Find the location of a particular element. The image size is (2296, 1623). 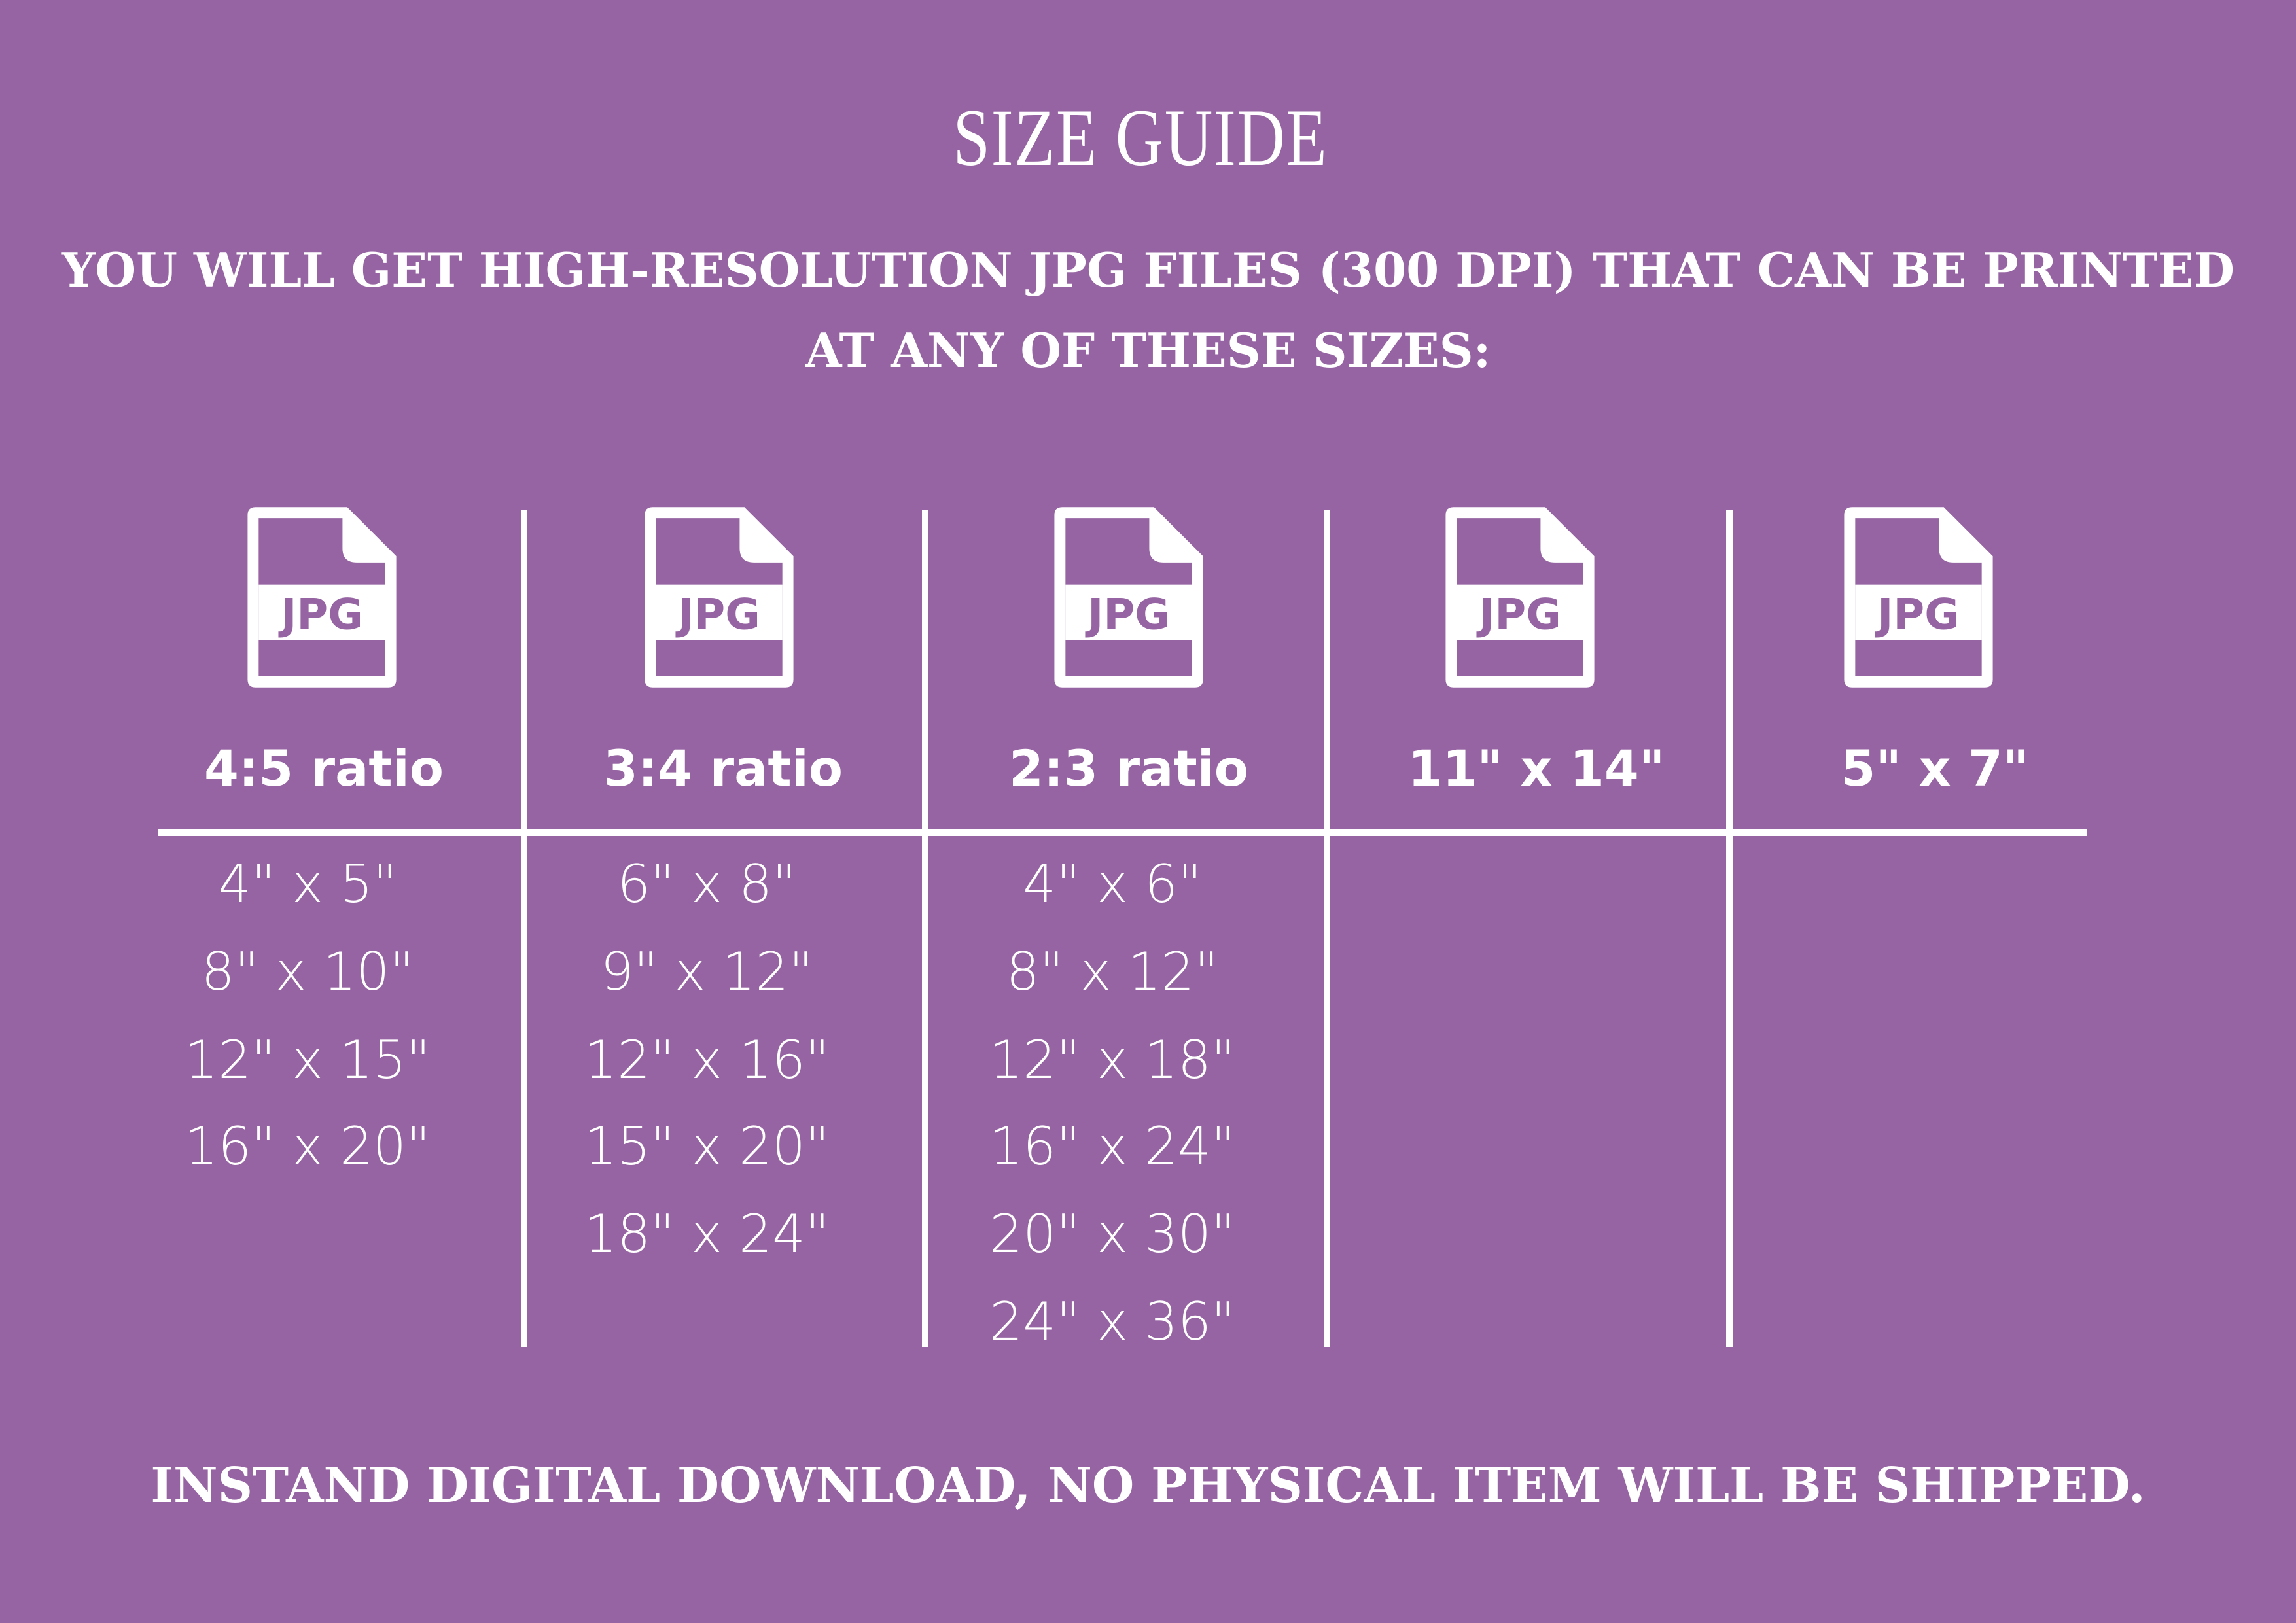

column-header: 3:4 ratio is located at coordinates (723, 768).